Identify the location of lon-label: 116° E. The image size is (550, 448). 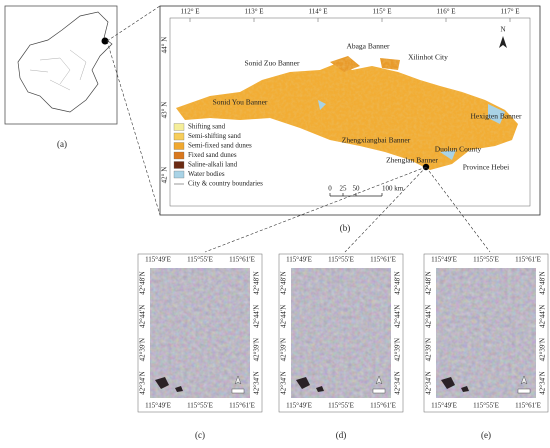
(445, 12).